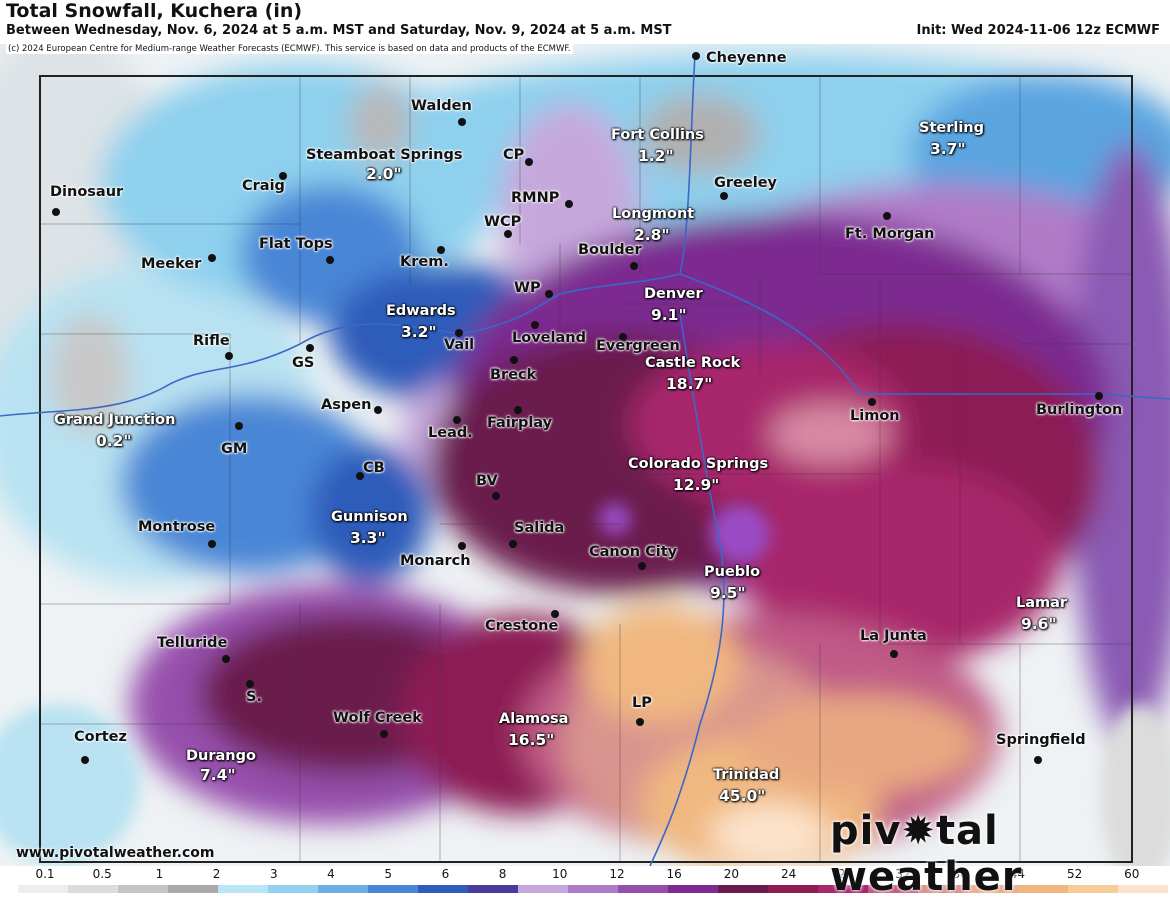 The image size is (1170, 900). What do you see at coordinates (85, 760) in the screenshot?
I see `cortez-marker` at bounding box center [85, 760].